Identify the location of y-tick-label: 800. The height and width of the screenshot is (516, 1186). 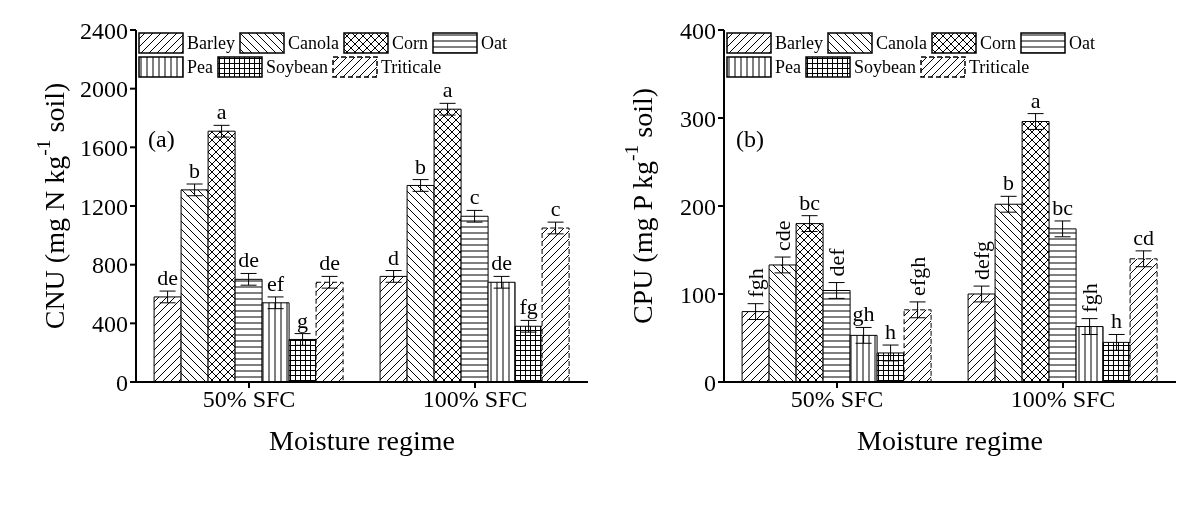
(110, 265).